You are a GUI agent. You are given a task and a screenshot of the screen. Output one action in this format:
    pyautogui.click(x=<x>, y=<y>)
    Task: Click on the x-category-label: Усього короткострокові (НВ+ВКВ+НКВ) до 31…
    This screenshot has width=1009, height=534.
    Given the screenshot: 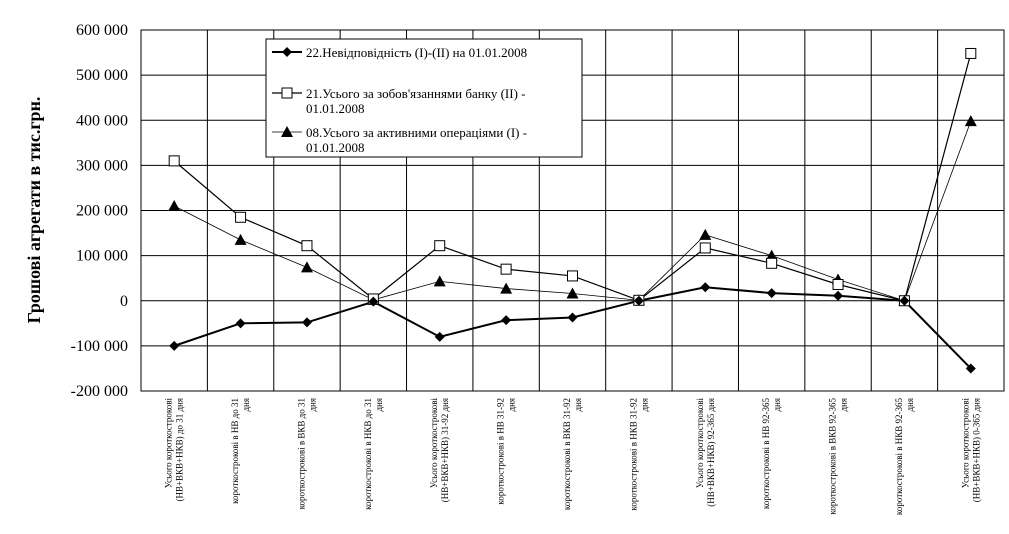 What is the action you would take?
    pyautogui.click(x=174, y=450)
    